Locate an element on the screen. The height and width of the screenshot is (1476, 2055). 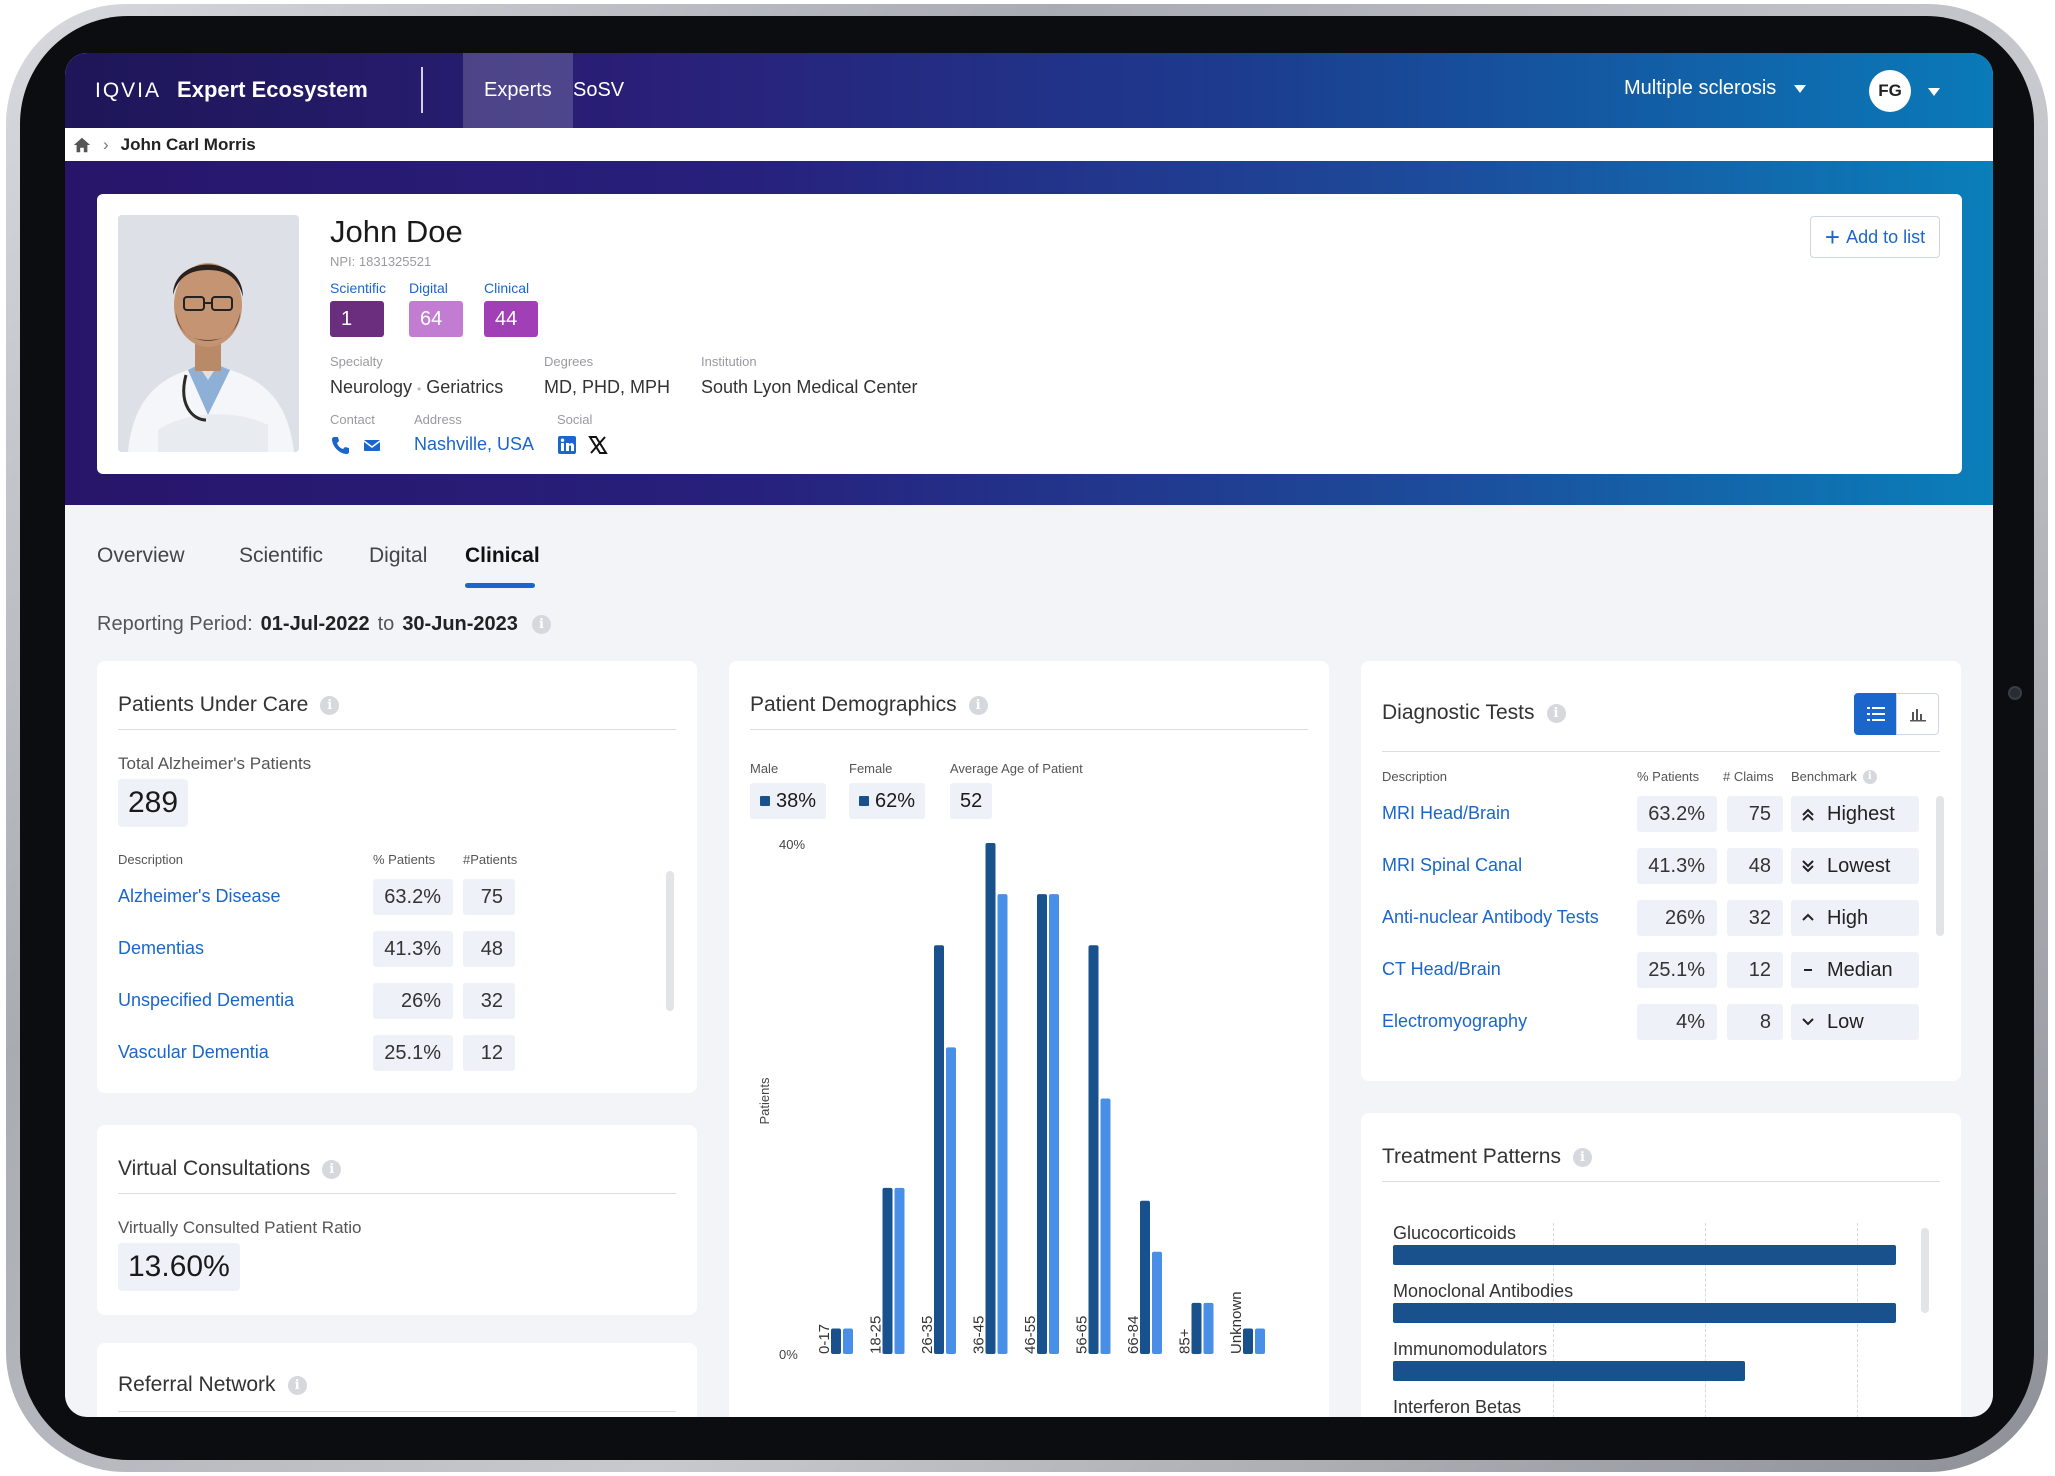
list-icon is located at coordinates (1875, 714).